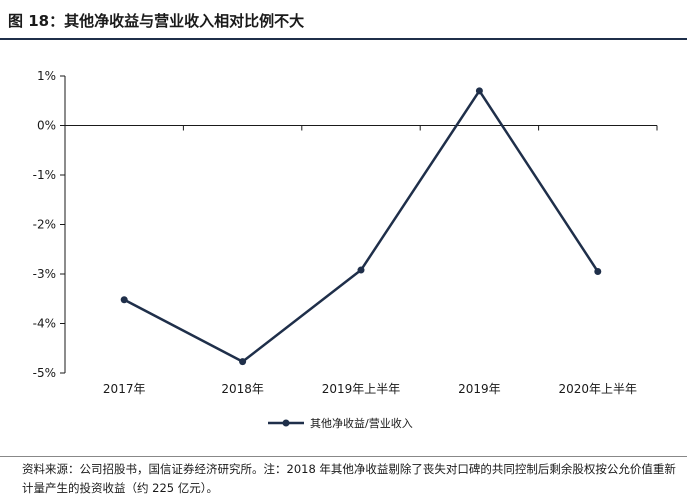 This screenshot has width=687, height=502. What do you see at coordinates (343, 20) in the screenshot?
I see `figure-header: 图 18：其他净收益与营业收入相对比例不大` at bounding box center [343, 20].